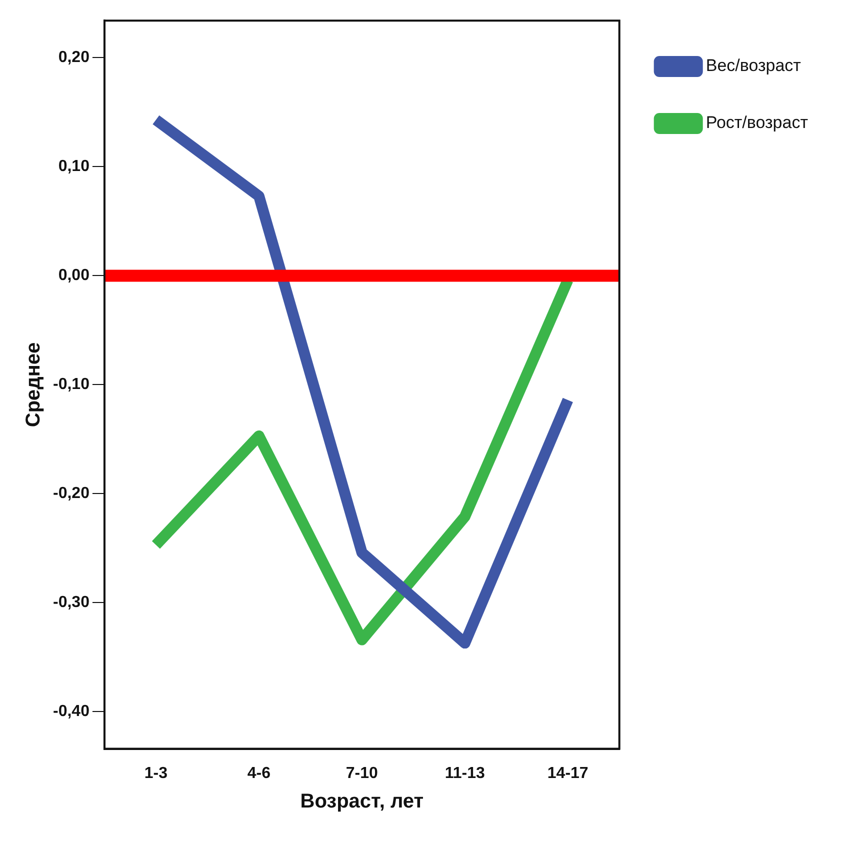  What do you see at coordinates (156, 773) in the screenshot?
I see `x-tick-label: 1-3` at bounding box center [156, 773].